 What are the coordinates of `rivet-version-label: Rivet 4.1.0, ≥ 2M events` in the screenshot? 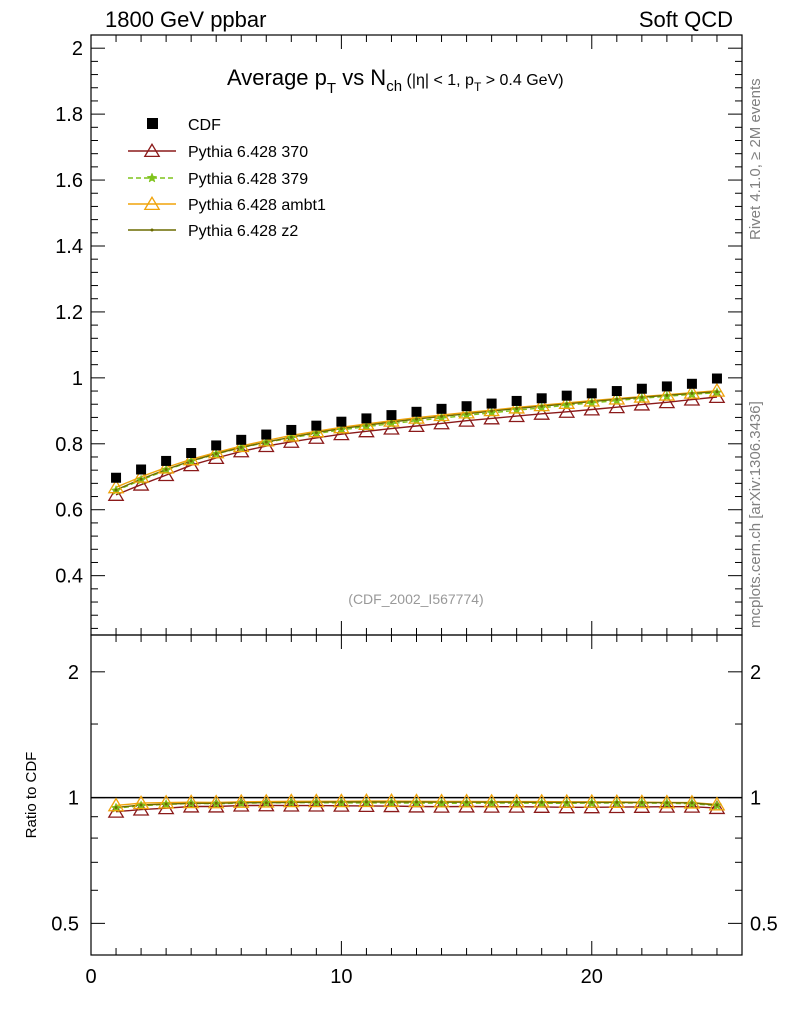 It's located at (755, 159).